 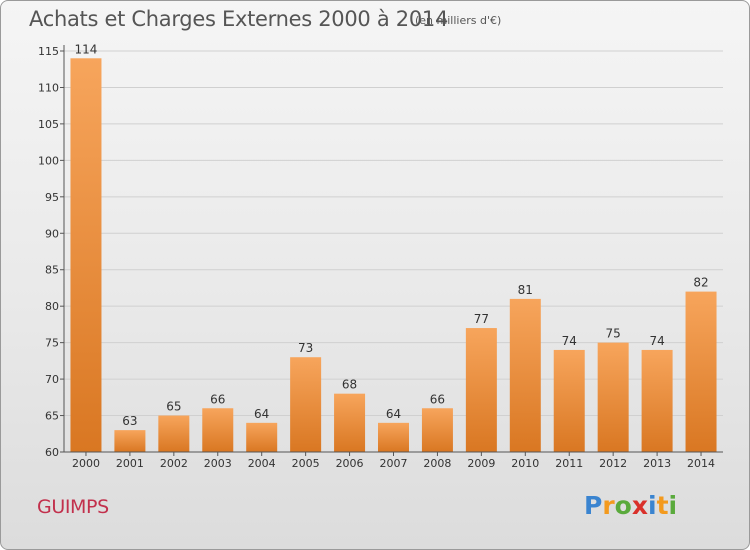 What do you see at coordinates (52, 233) in the screenshot?
I see `y-tick-label: 90` at bounding box center [52, 233].